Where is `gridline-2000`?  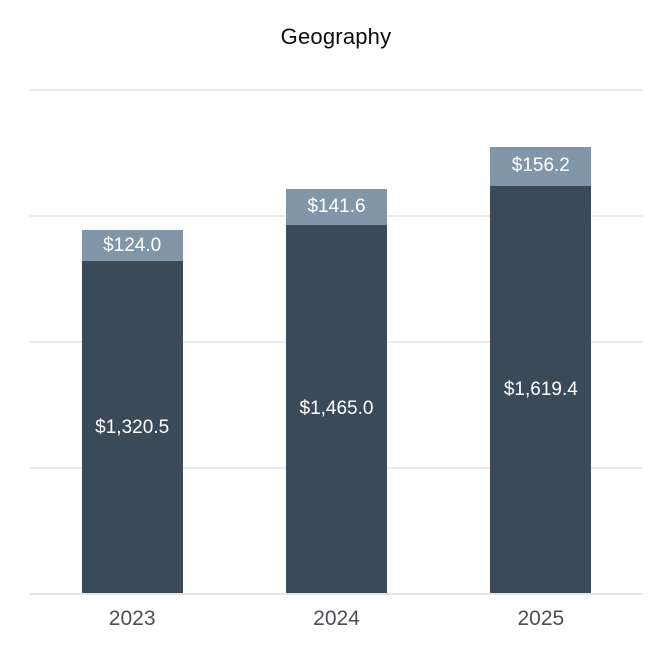 gridline-2000 is located at coordinates (336, 90).